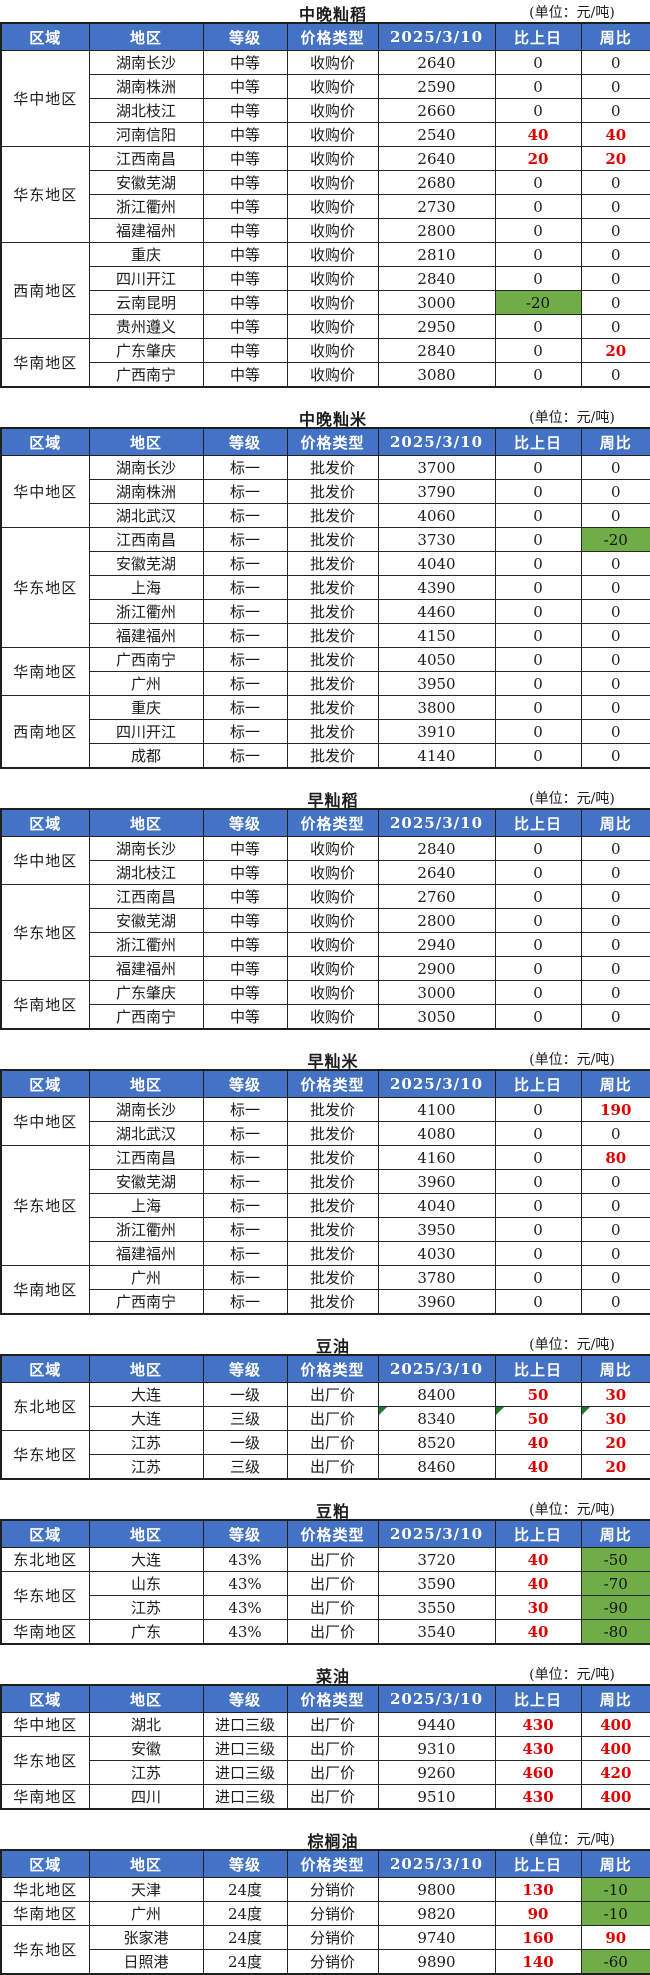 The width and height of the screenshot is (650, 1975). Describe the element at coordinates (325, 1059) in the screenshot. I see `table-title-row: 早籼米 (单位：元/吨)` at that location.